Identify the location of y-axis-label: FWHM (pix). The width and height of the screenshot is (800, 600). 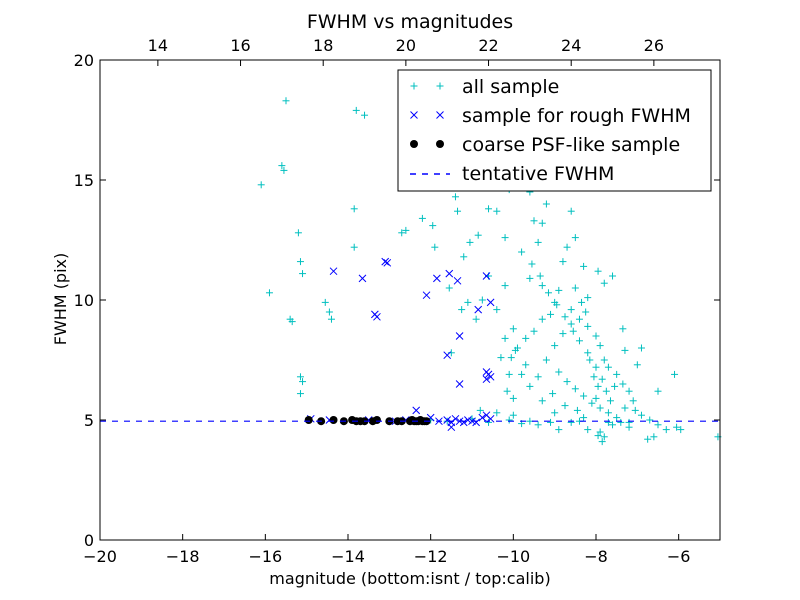
(60, 299).